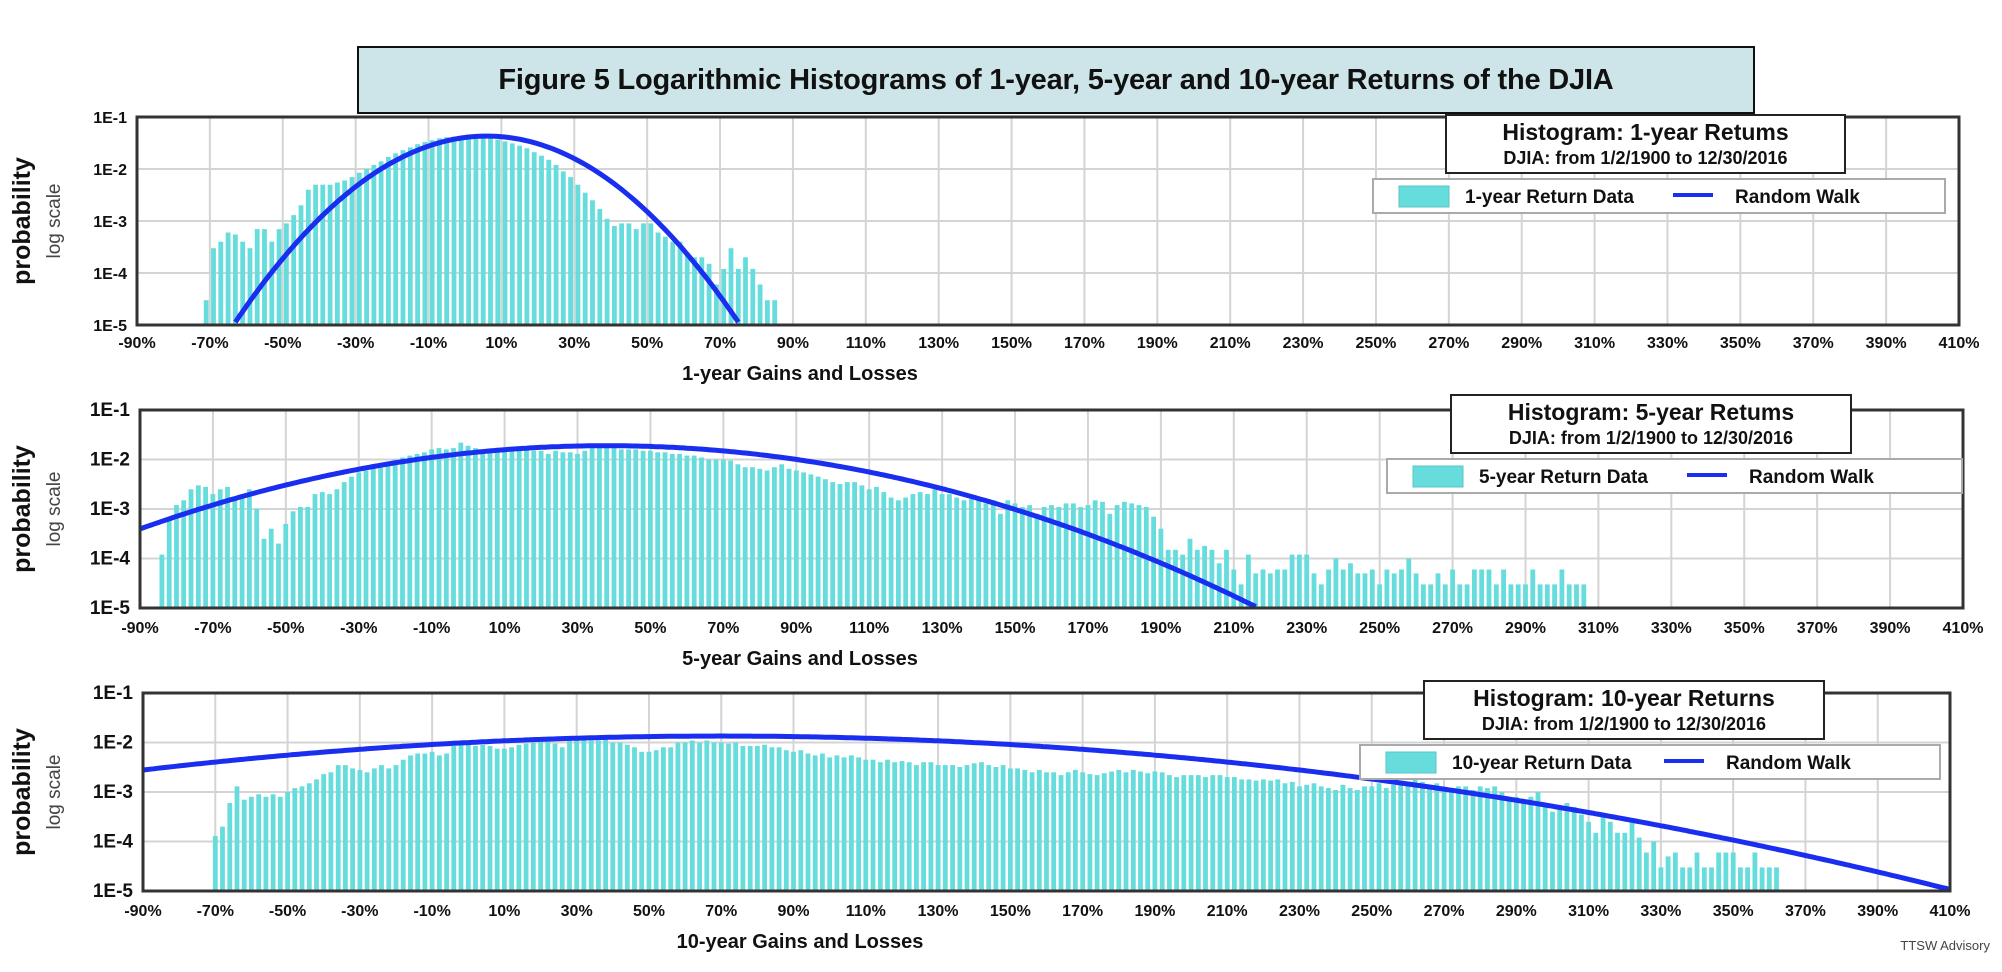  Describe the element at coordinates (938, 343) in the screenshot. I see `x-tick-label: 130%` at that location.